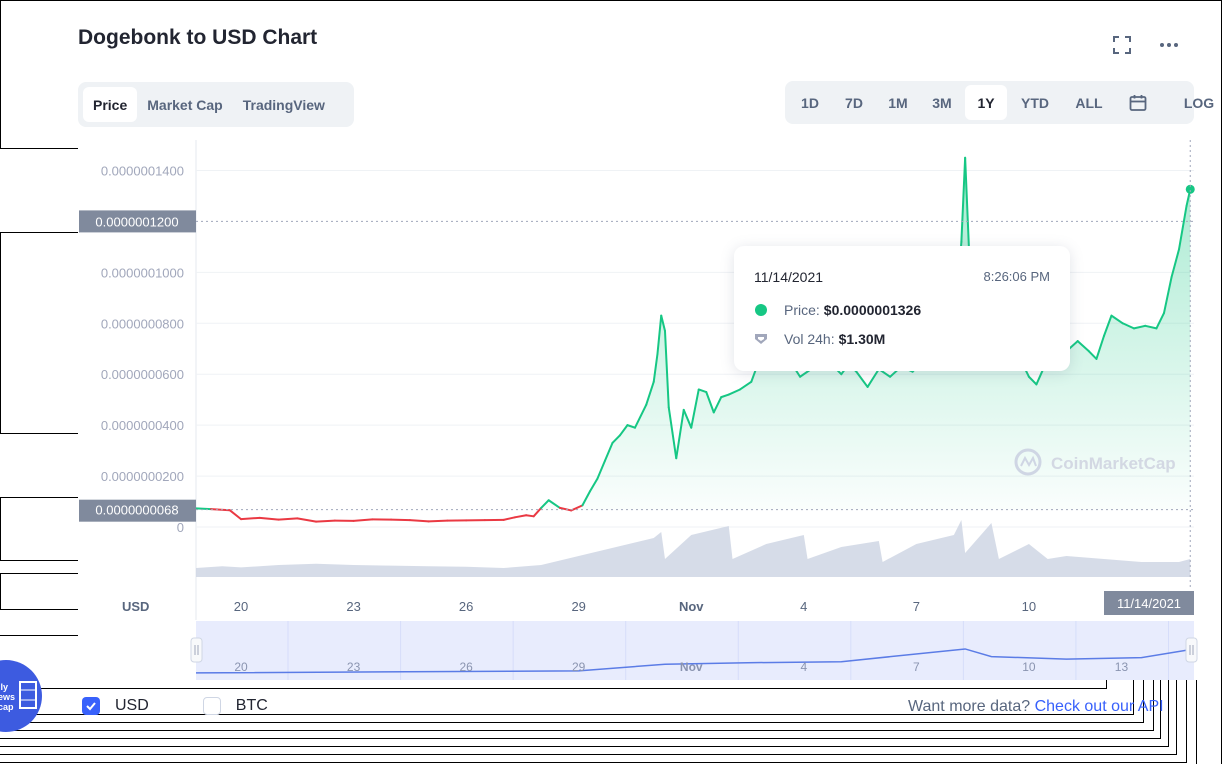  Describe the element at coordinates (1017, 276) in the screenshot. I see `tooltip-time: 8:26:06 PM` at that location.